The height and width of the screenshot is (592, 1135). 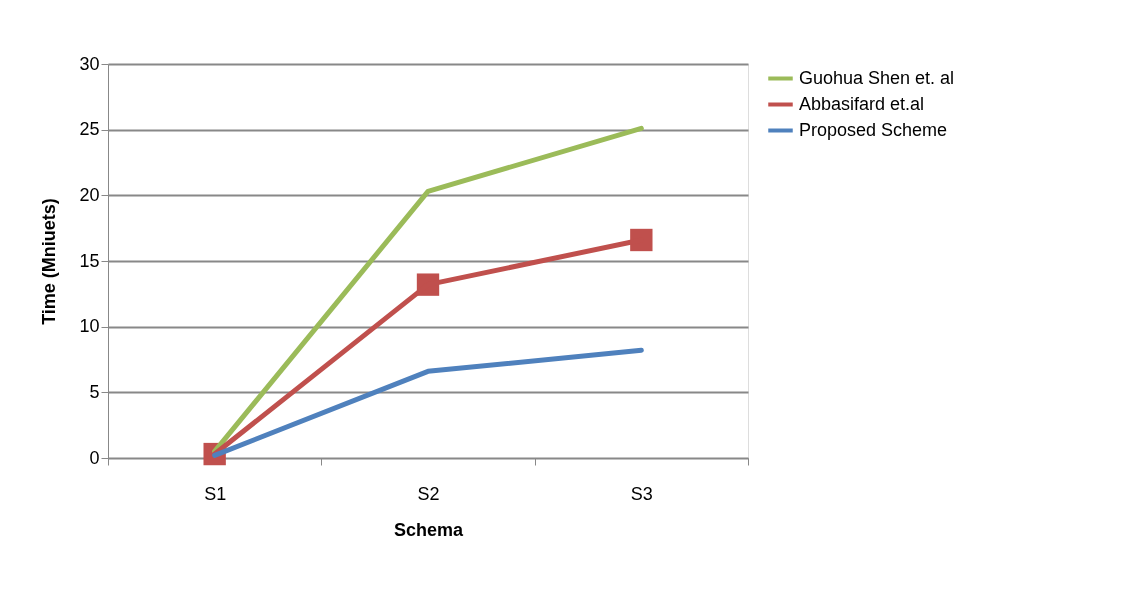 I want to click on x-axis-title: Schema, so click(x=428, y=529).